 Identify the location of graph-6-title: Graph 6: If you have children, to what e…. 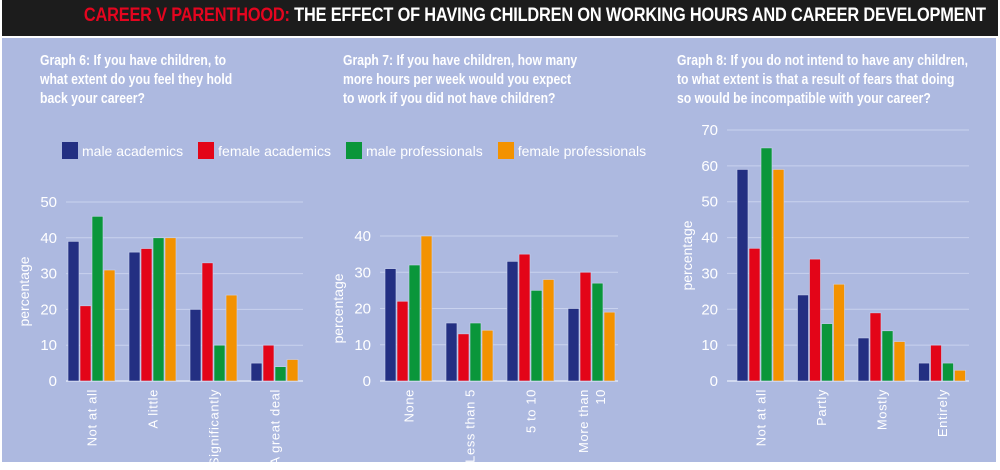
(136, 80).